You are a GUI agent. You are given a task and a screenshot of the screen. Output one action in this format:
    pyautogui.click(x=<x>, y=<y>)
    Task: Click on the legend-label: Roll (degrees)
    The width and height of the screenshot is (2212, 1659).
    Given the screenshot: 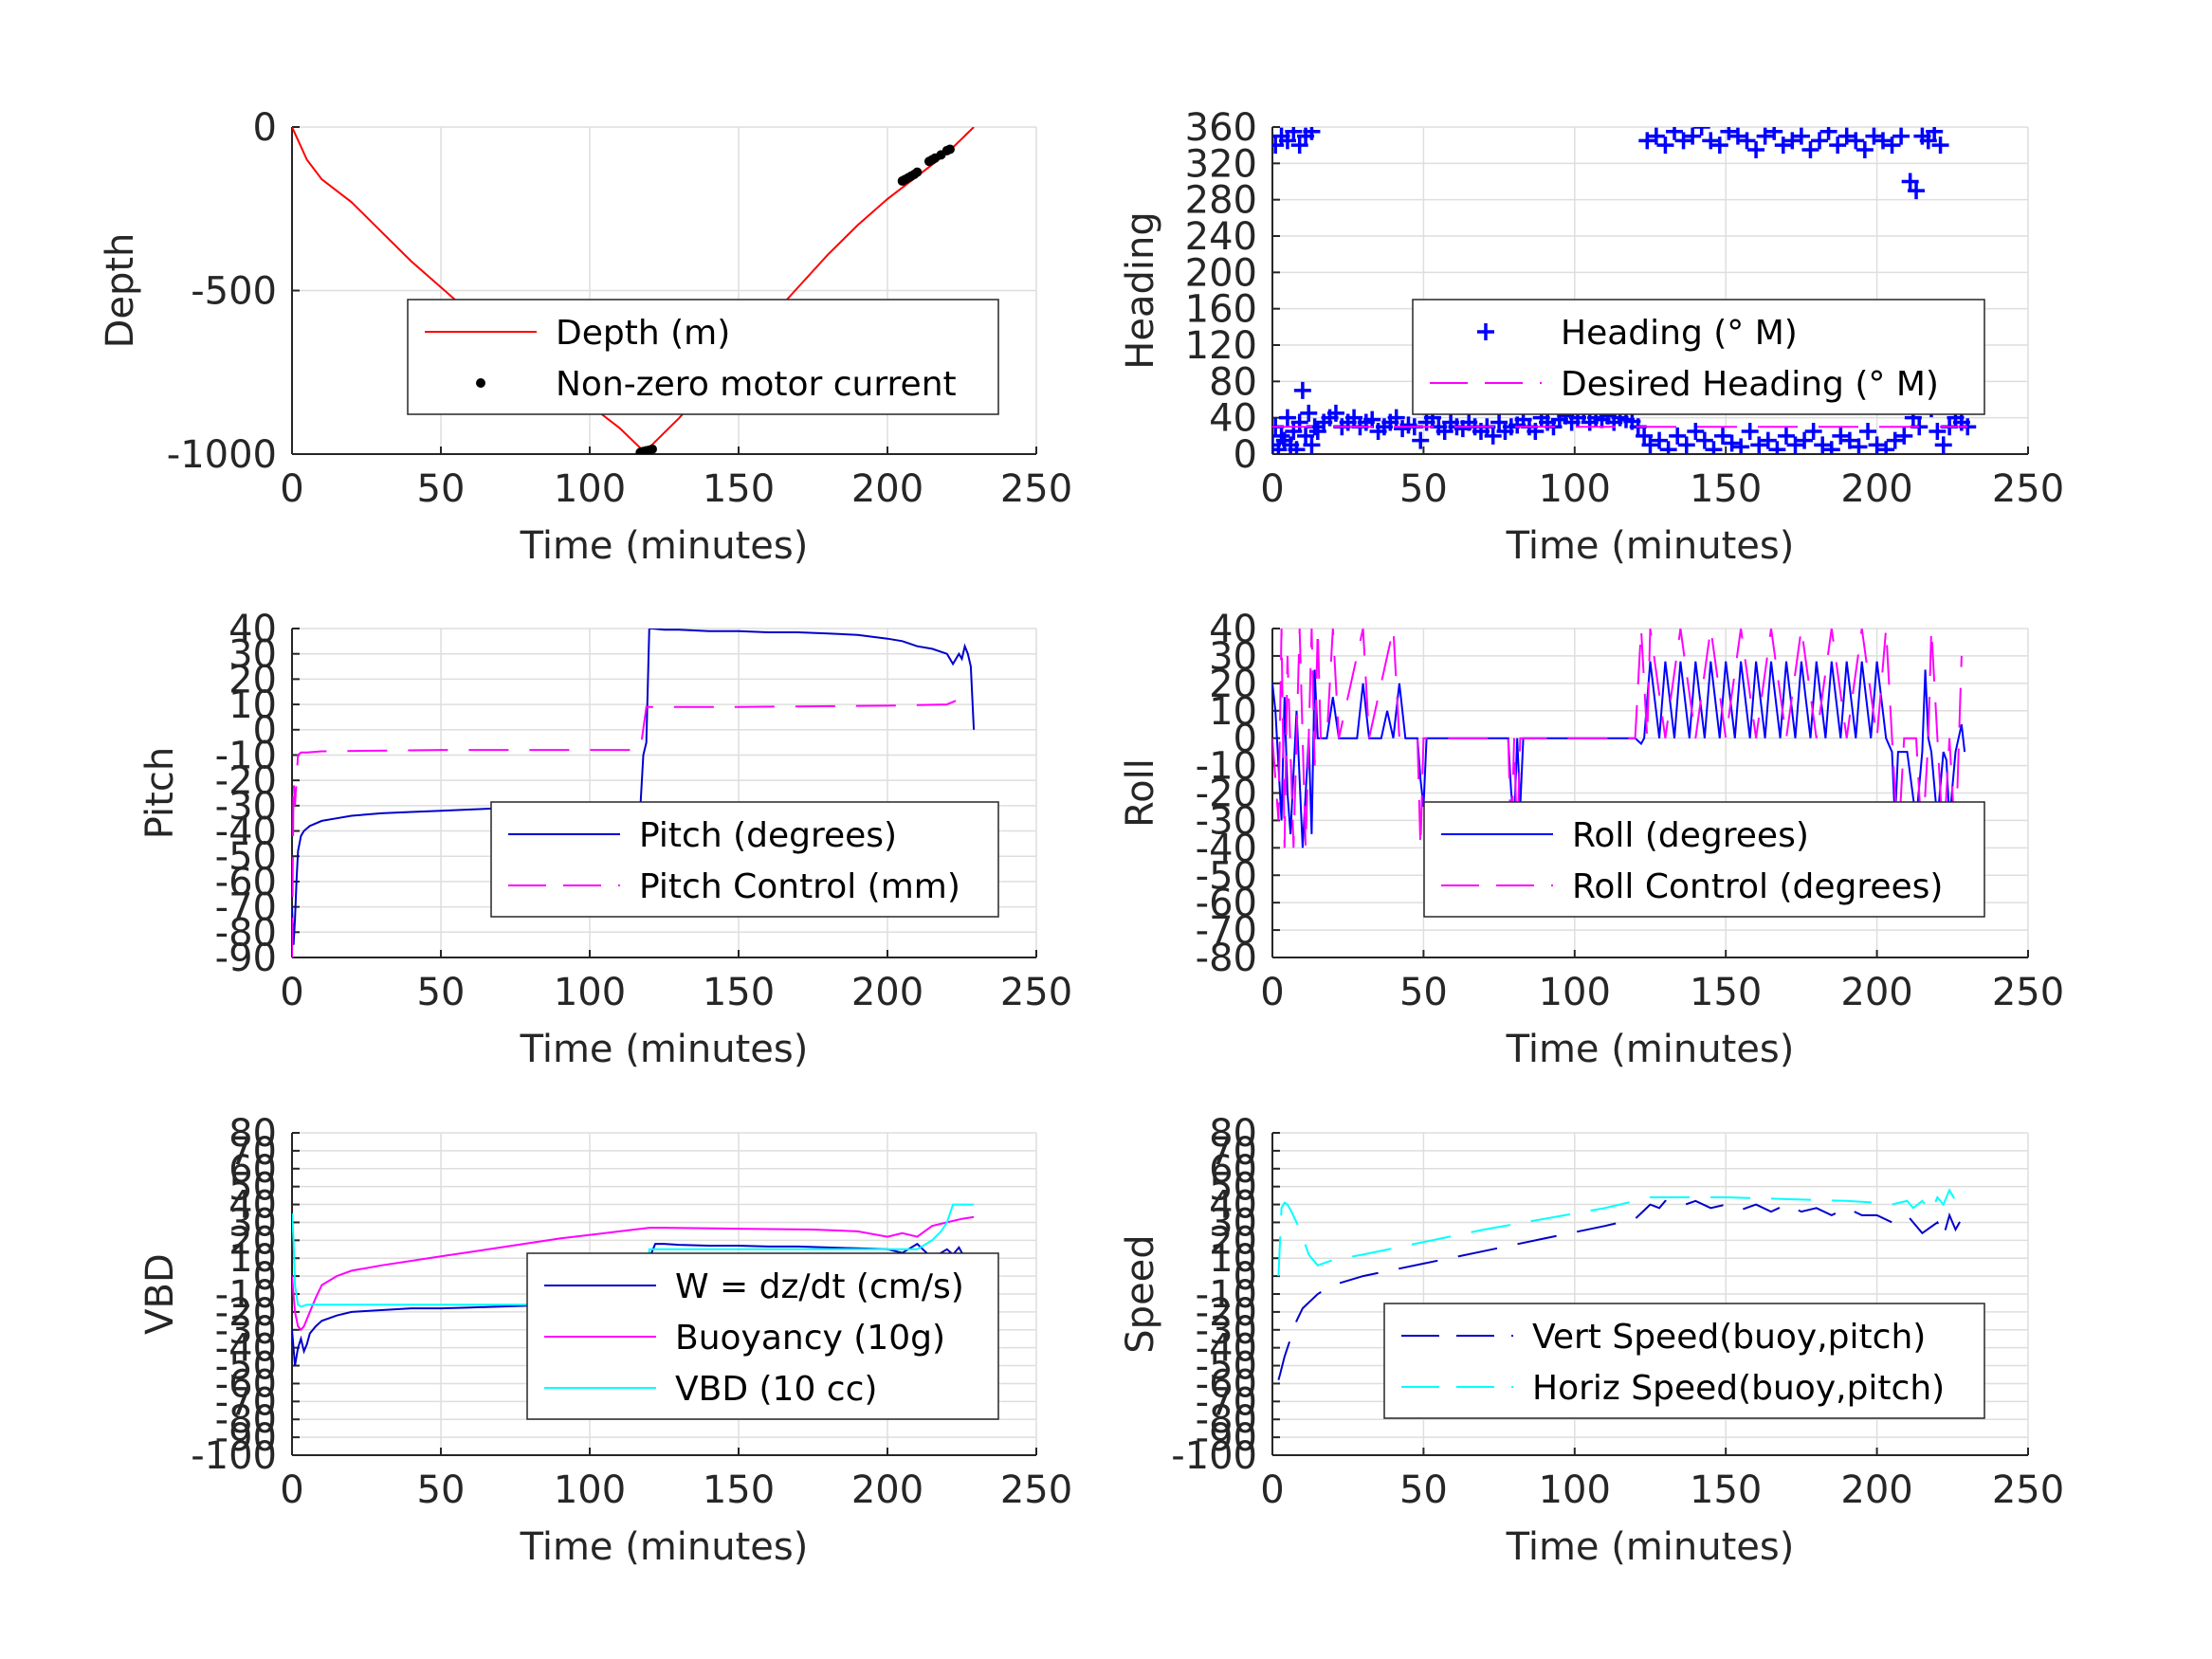 What is the action you would take?
    pyautogui.click(x=1690, y=835)
    